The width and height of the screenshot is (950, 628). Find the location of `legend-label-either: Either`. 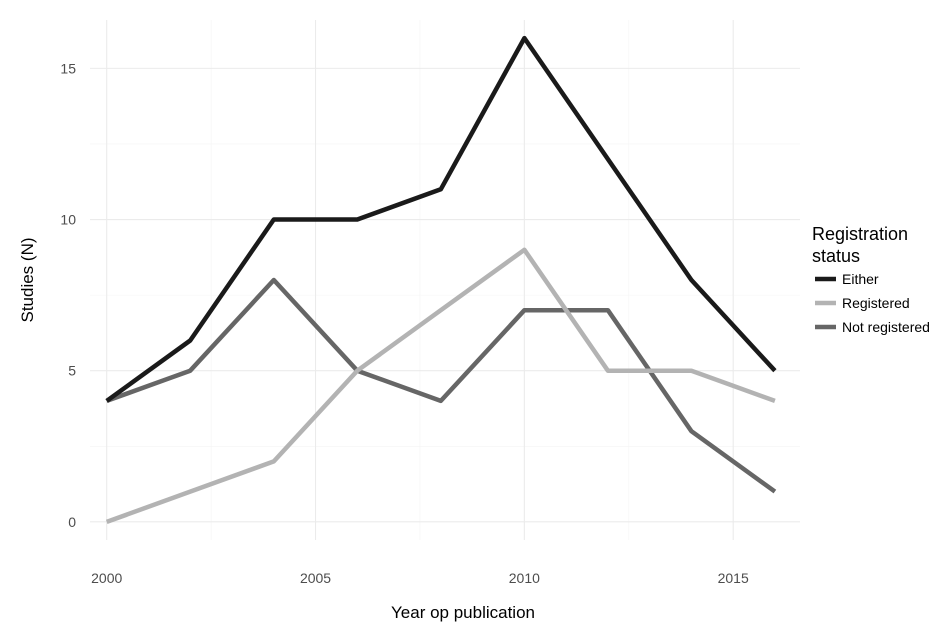

legend-label-either: Either is located at coordinates (860, 279).